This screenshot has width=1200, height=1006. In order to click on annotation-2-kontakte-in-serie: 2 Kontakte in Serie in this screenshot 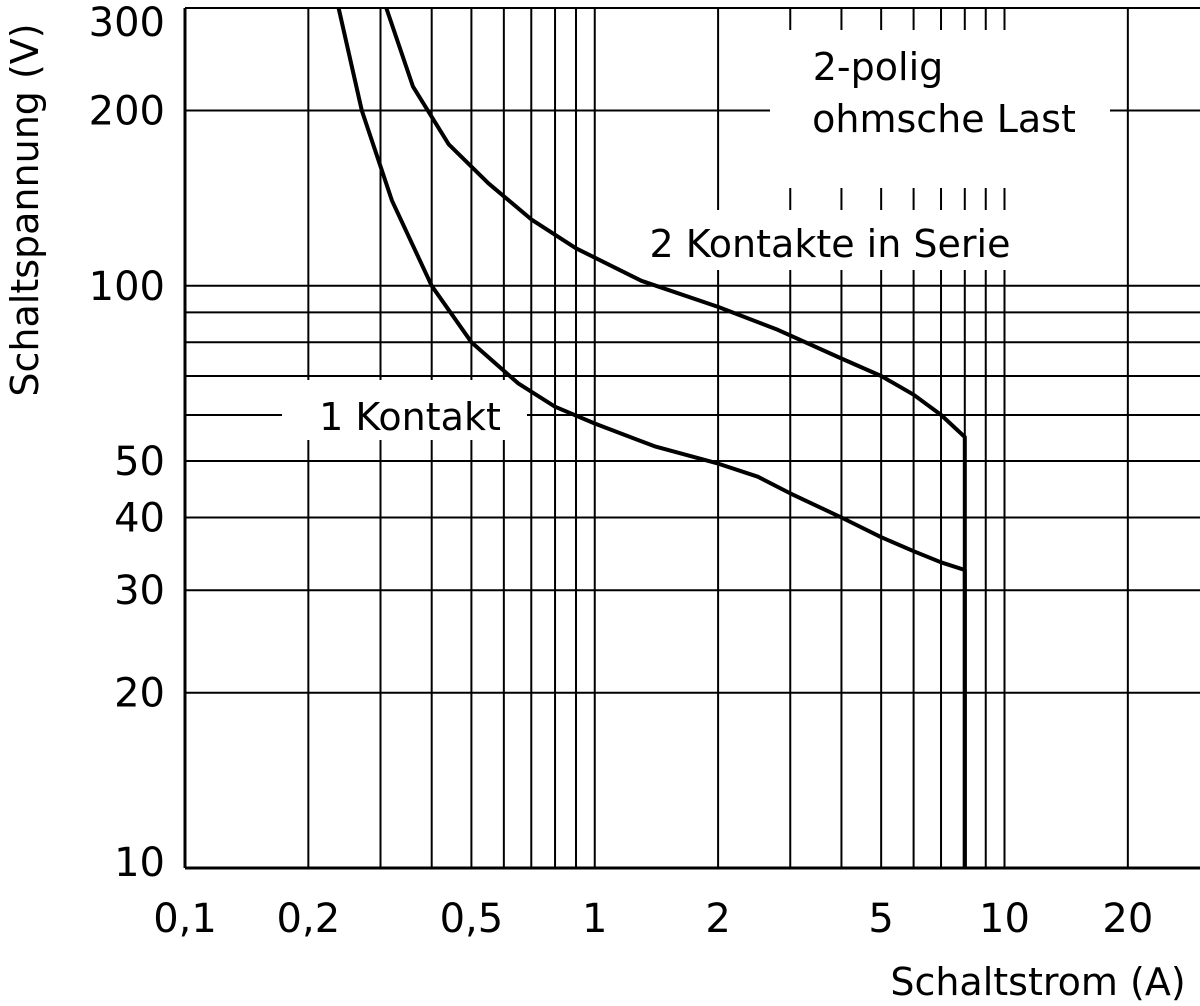, I will do `click(830, 244)`.